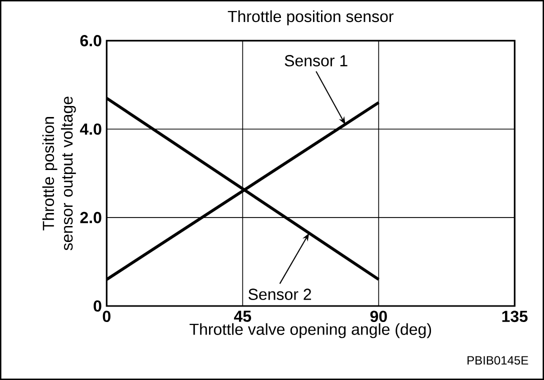 Image resolution: width=544 pixels, height=380 pixels. I want to click on y-axis-title: Throttle position sensor output voltage, so click(59, 173).